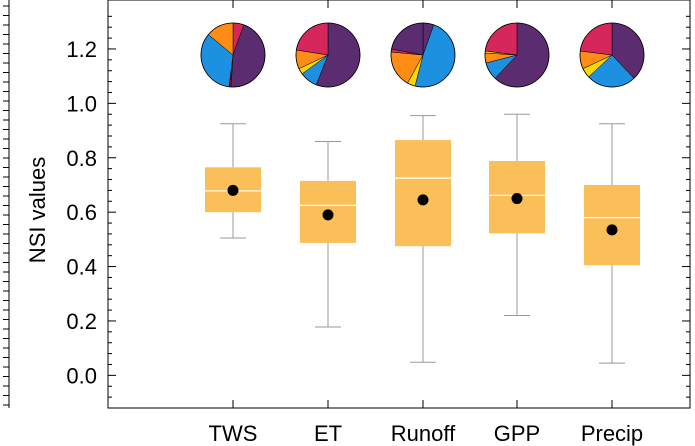 This screenshot has height=446, width=695. I want to click on pie-runoff, so click(423, 55).